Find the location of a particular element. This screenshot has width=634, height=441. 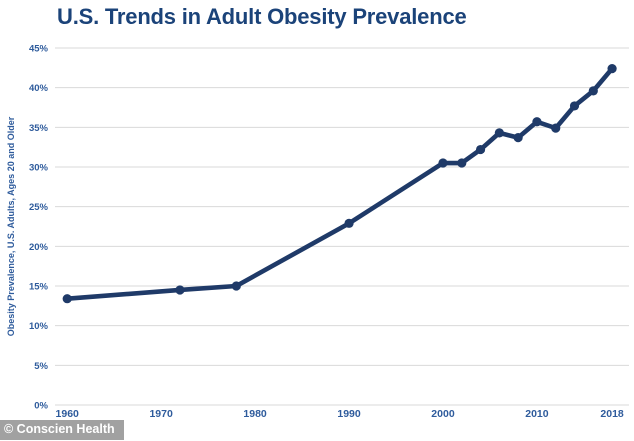

x-tick-label: 2018 is located at coordinates (612, 414).